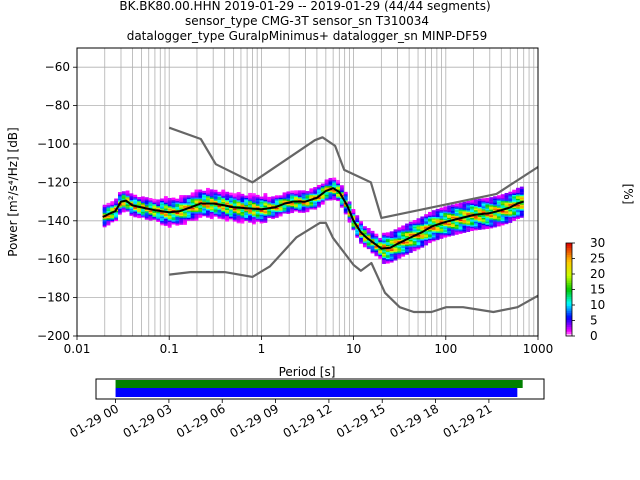 The width and height of the screenshot is (640, 480). I want to click on y-tick-label: −60, so click(57, 67).